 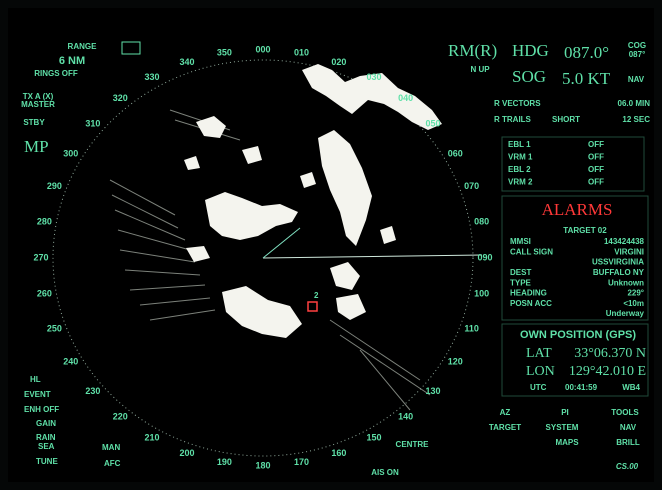 I want to click on bearing-label: 350, so click(x=224, y=53).